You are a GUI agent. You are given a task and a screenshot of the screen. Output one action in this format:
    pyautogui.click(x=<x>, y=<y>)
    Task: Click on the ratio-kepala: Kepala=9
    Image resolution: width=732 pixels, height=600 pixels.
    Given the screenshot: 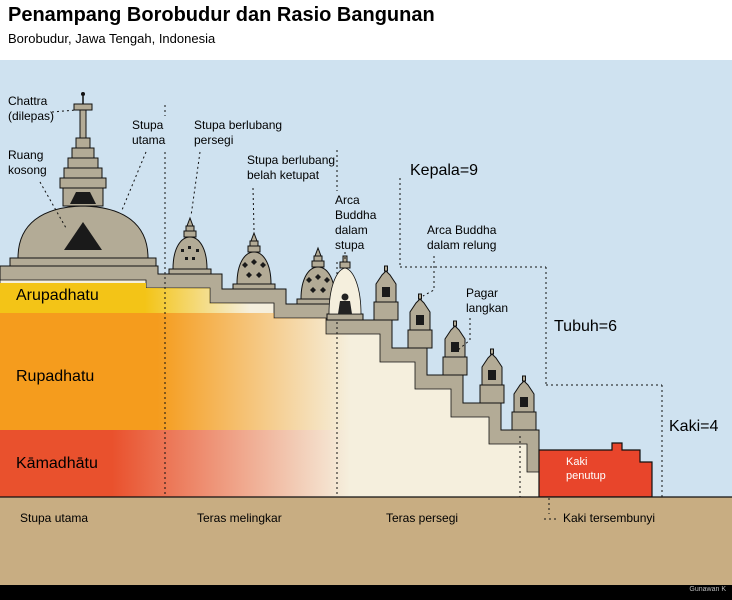 What is the action you would take?
    pyautogui.click(x=444, y=170)
    